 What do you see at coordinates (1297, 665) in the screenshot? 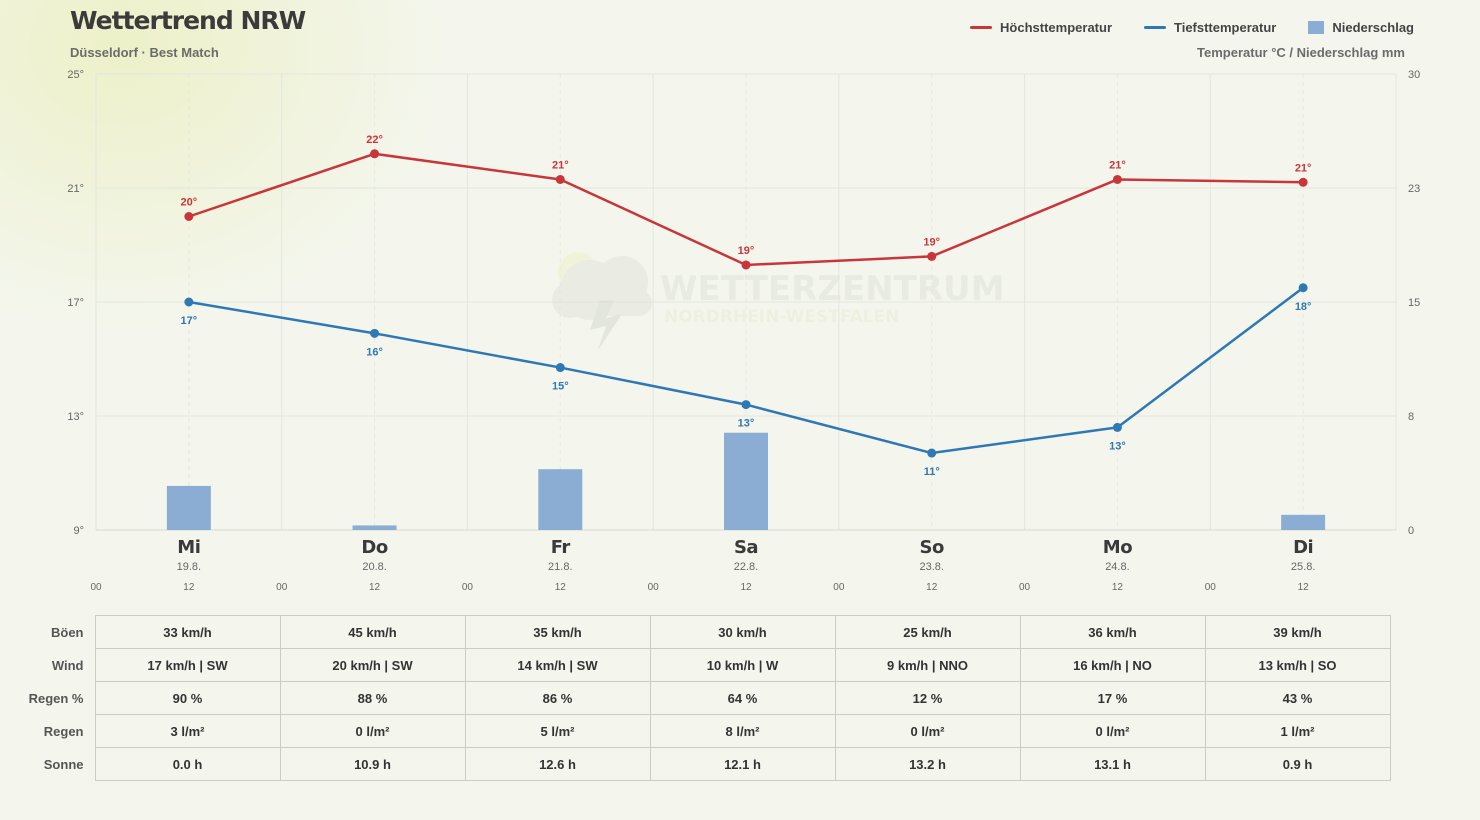
I see `table-cell: 13 km/h | SO` at bounding box center [1297, 665].